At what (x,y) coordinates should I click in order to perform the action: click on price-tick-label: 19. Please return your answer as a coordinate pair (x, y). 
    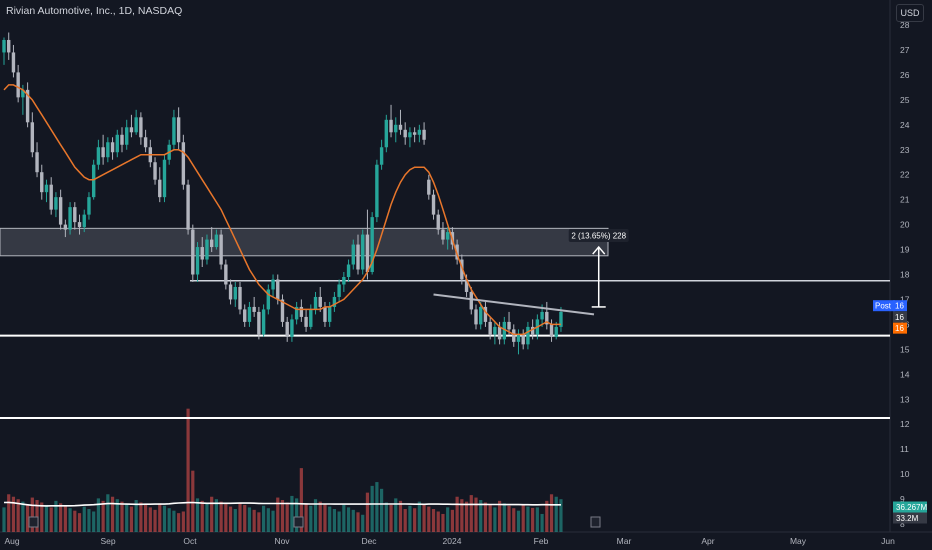
    Looking at the image, I should click on (905, 250).